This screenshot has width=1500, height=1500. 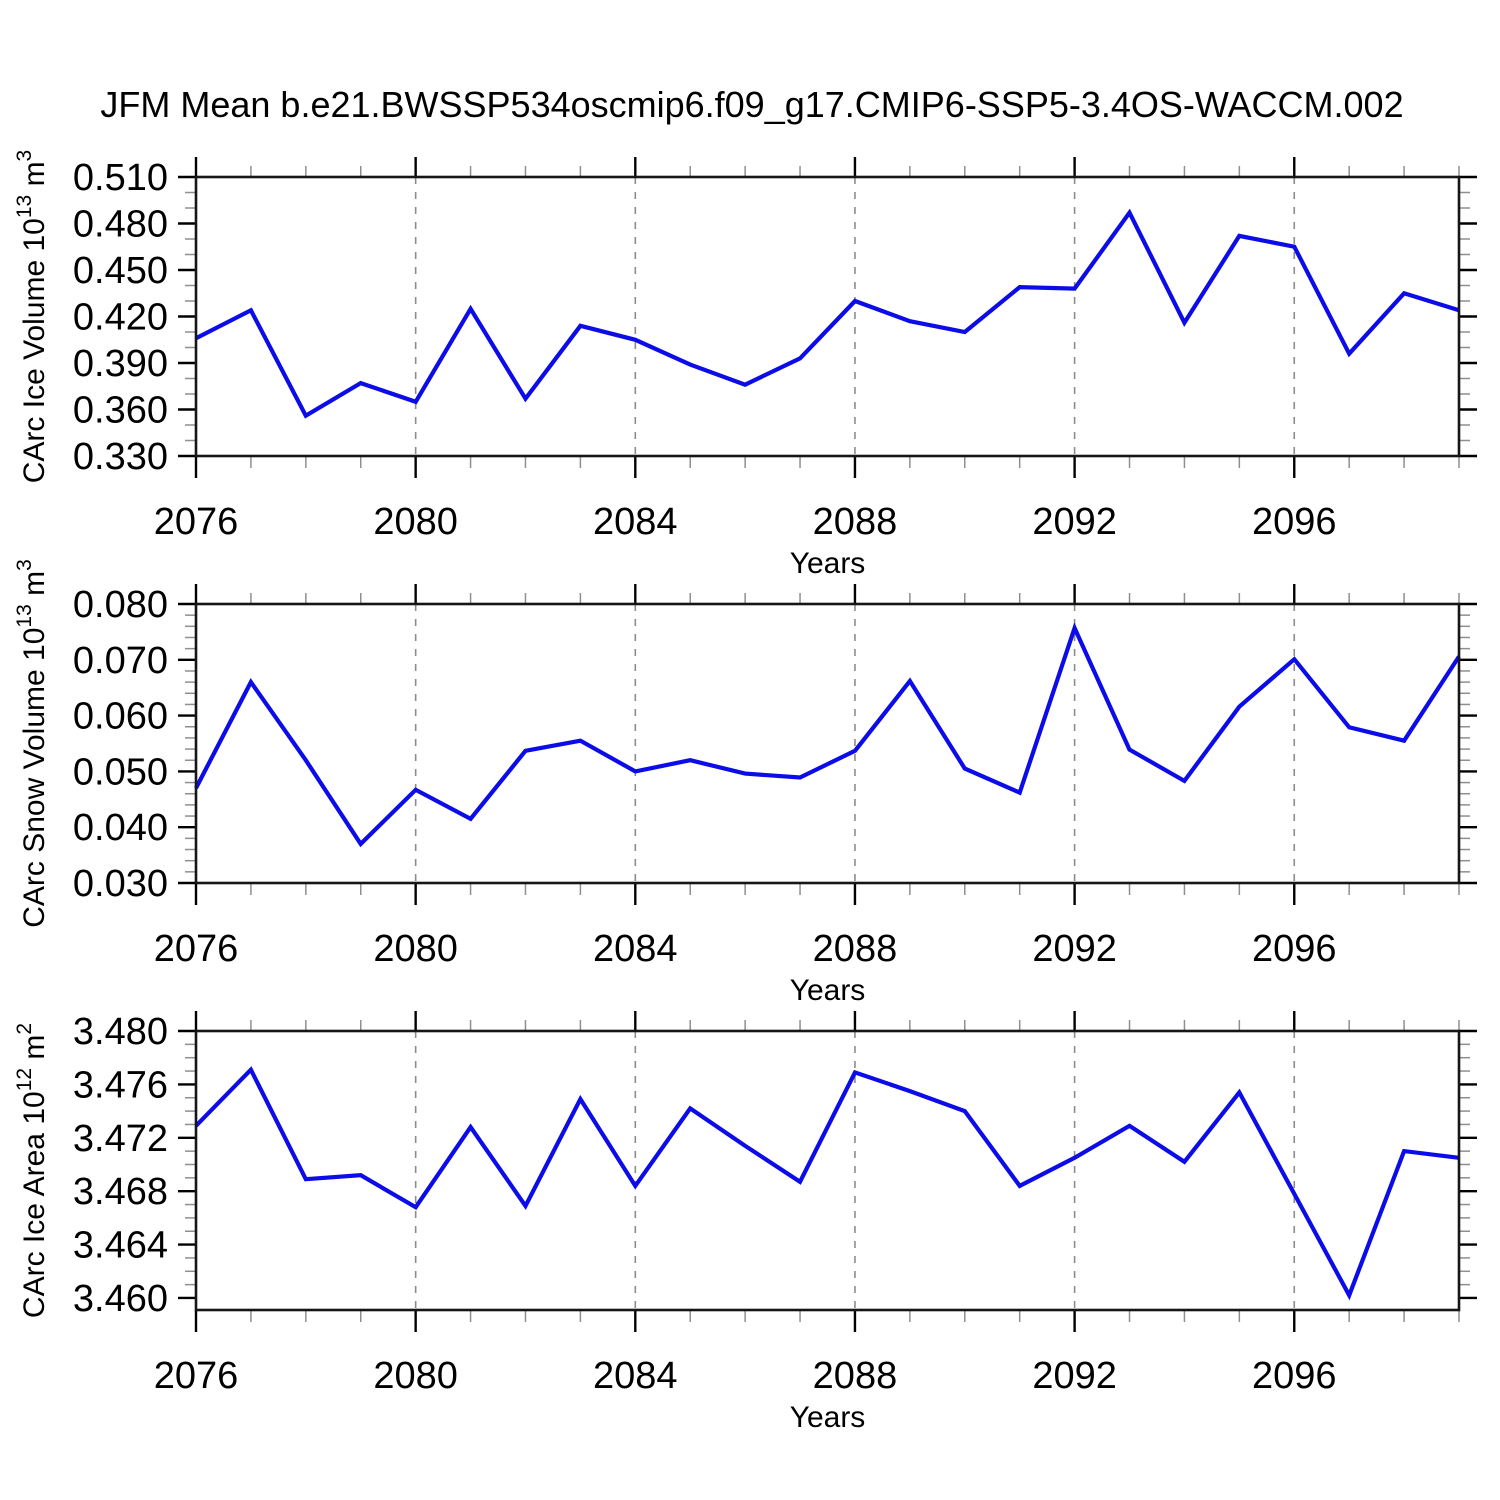 What do you see at coordinates (120, 661) in the screenshot?
I see `y-tick-label: 0.070` at bounding box center [120, 661].